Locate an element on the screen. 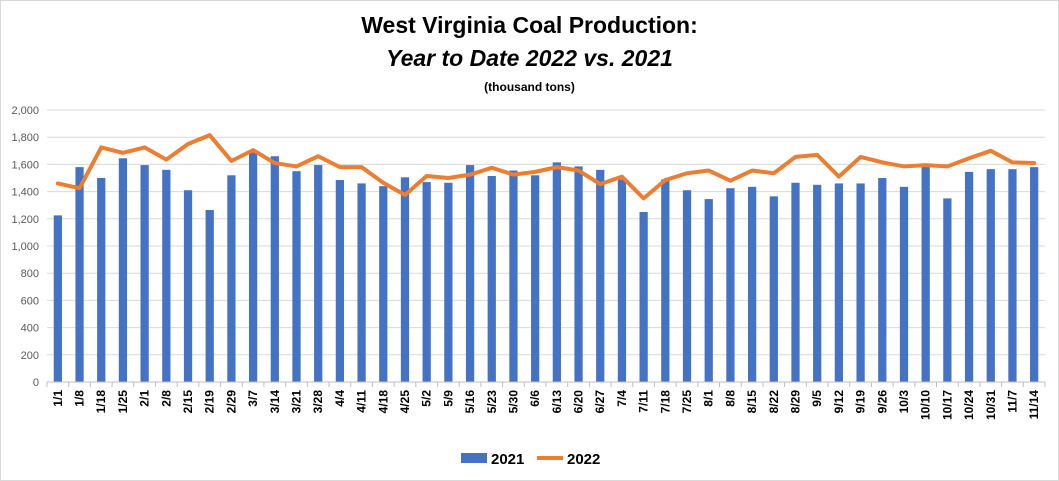 The image size is (1059, 481). y-tick-label: 2,000 is located at coordinates (25, 111).